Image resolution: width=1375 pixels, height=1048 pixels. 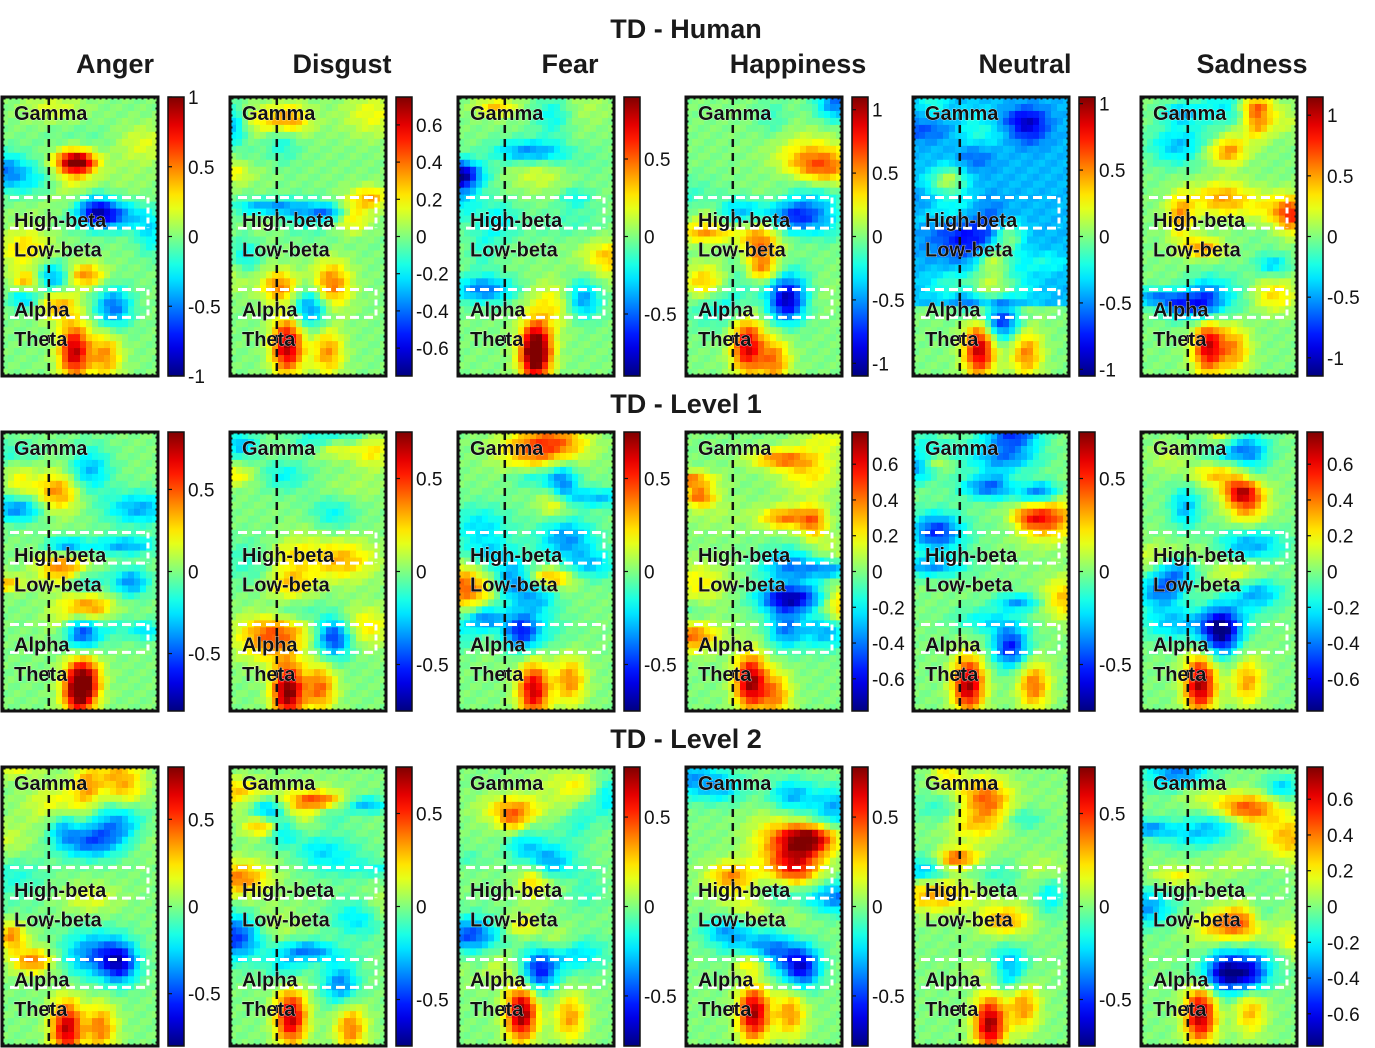 What do you see at coordinates (798, 64) in the screenshot?
I see `column-title-happiness: Happiness` at bounding box center [798, 64].